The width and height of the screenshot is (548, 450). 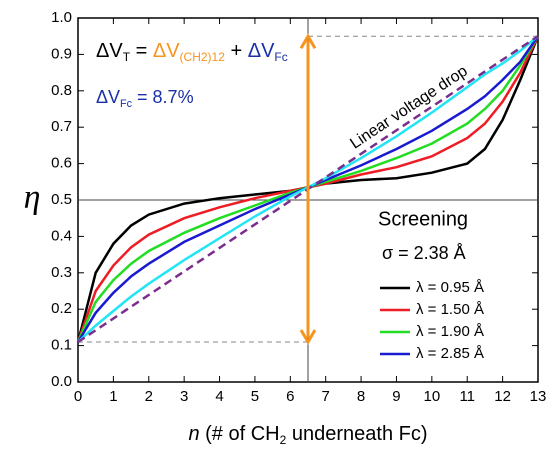 What do you see at coordinates (78, 396) in the screenshot?
I see `x-tick-label: 0` at bounding box center [78, 396].